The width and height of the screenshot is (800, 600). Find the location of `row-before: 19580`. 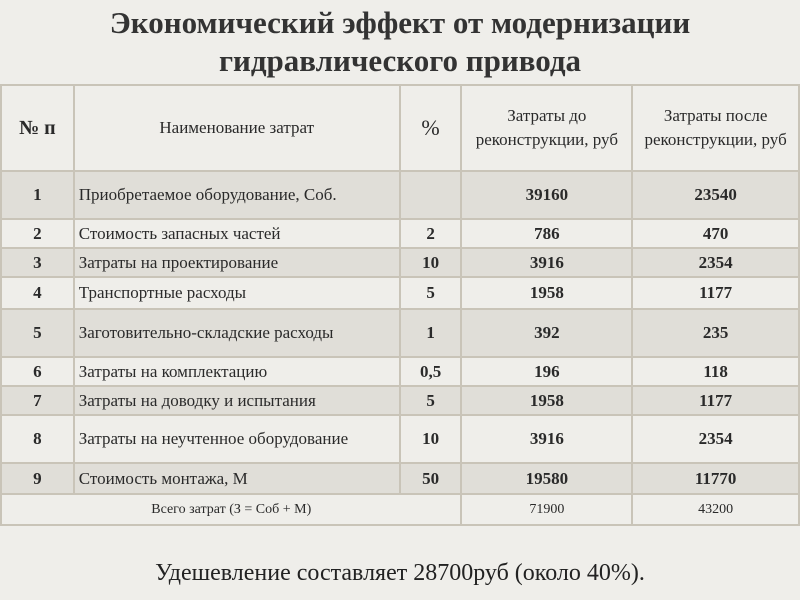

row-before: 19580 is located at coordinates (547, 478).